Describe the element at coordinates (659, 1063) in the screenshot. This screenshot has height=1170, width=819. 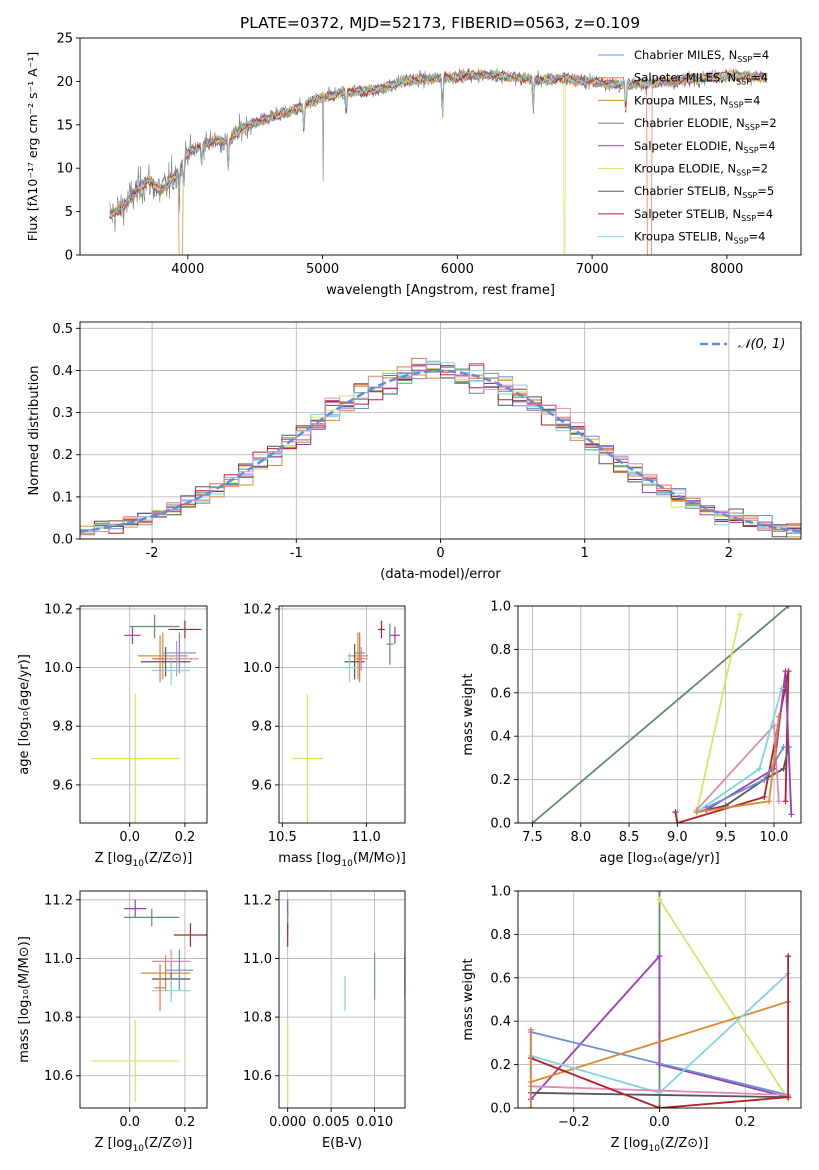
I see `weight-line-chabrier_miles` at that location.